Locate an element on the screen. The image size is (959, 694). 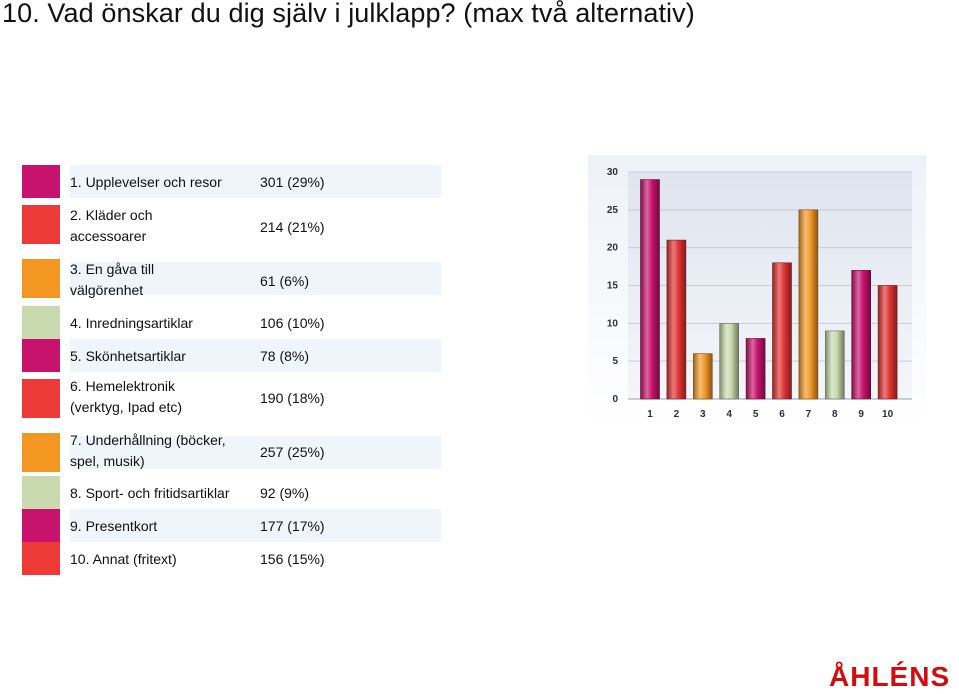
x-tick-label: 3 is located at coordinates (703, 414).